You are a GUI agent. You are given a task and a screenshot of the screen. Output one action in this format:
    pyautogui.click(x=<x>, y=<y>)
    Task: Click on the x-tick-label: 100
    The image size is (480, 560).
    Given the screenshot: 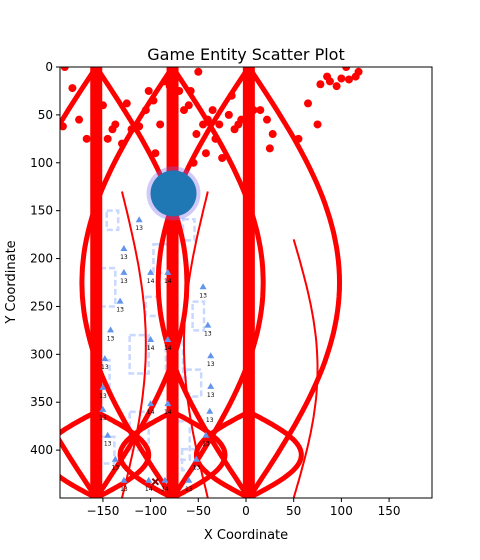 What is the action you would take?
    pyautogui.click(x=341, y=511)
    